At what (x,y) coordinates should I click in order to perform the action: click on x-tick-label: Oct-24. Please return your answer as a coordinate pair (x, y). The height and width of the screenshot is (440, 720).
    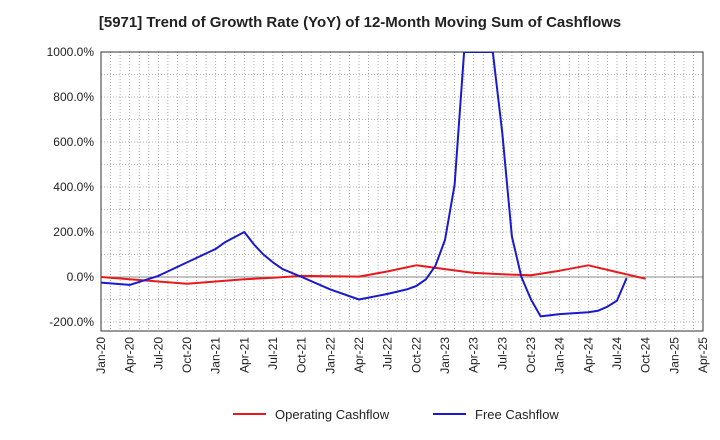
    Looking at the image, I should click on (646, 355).